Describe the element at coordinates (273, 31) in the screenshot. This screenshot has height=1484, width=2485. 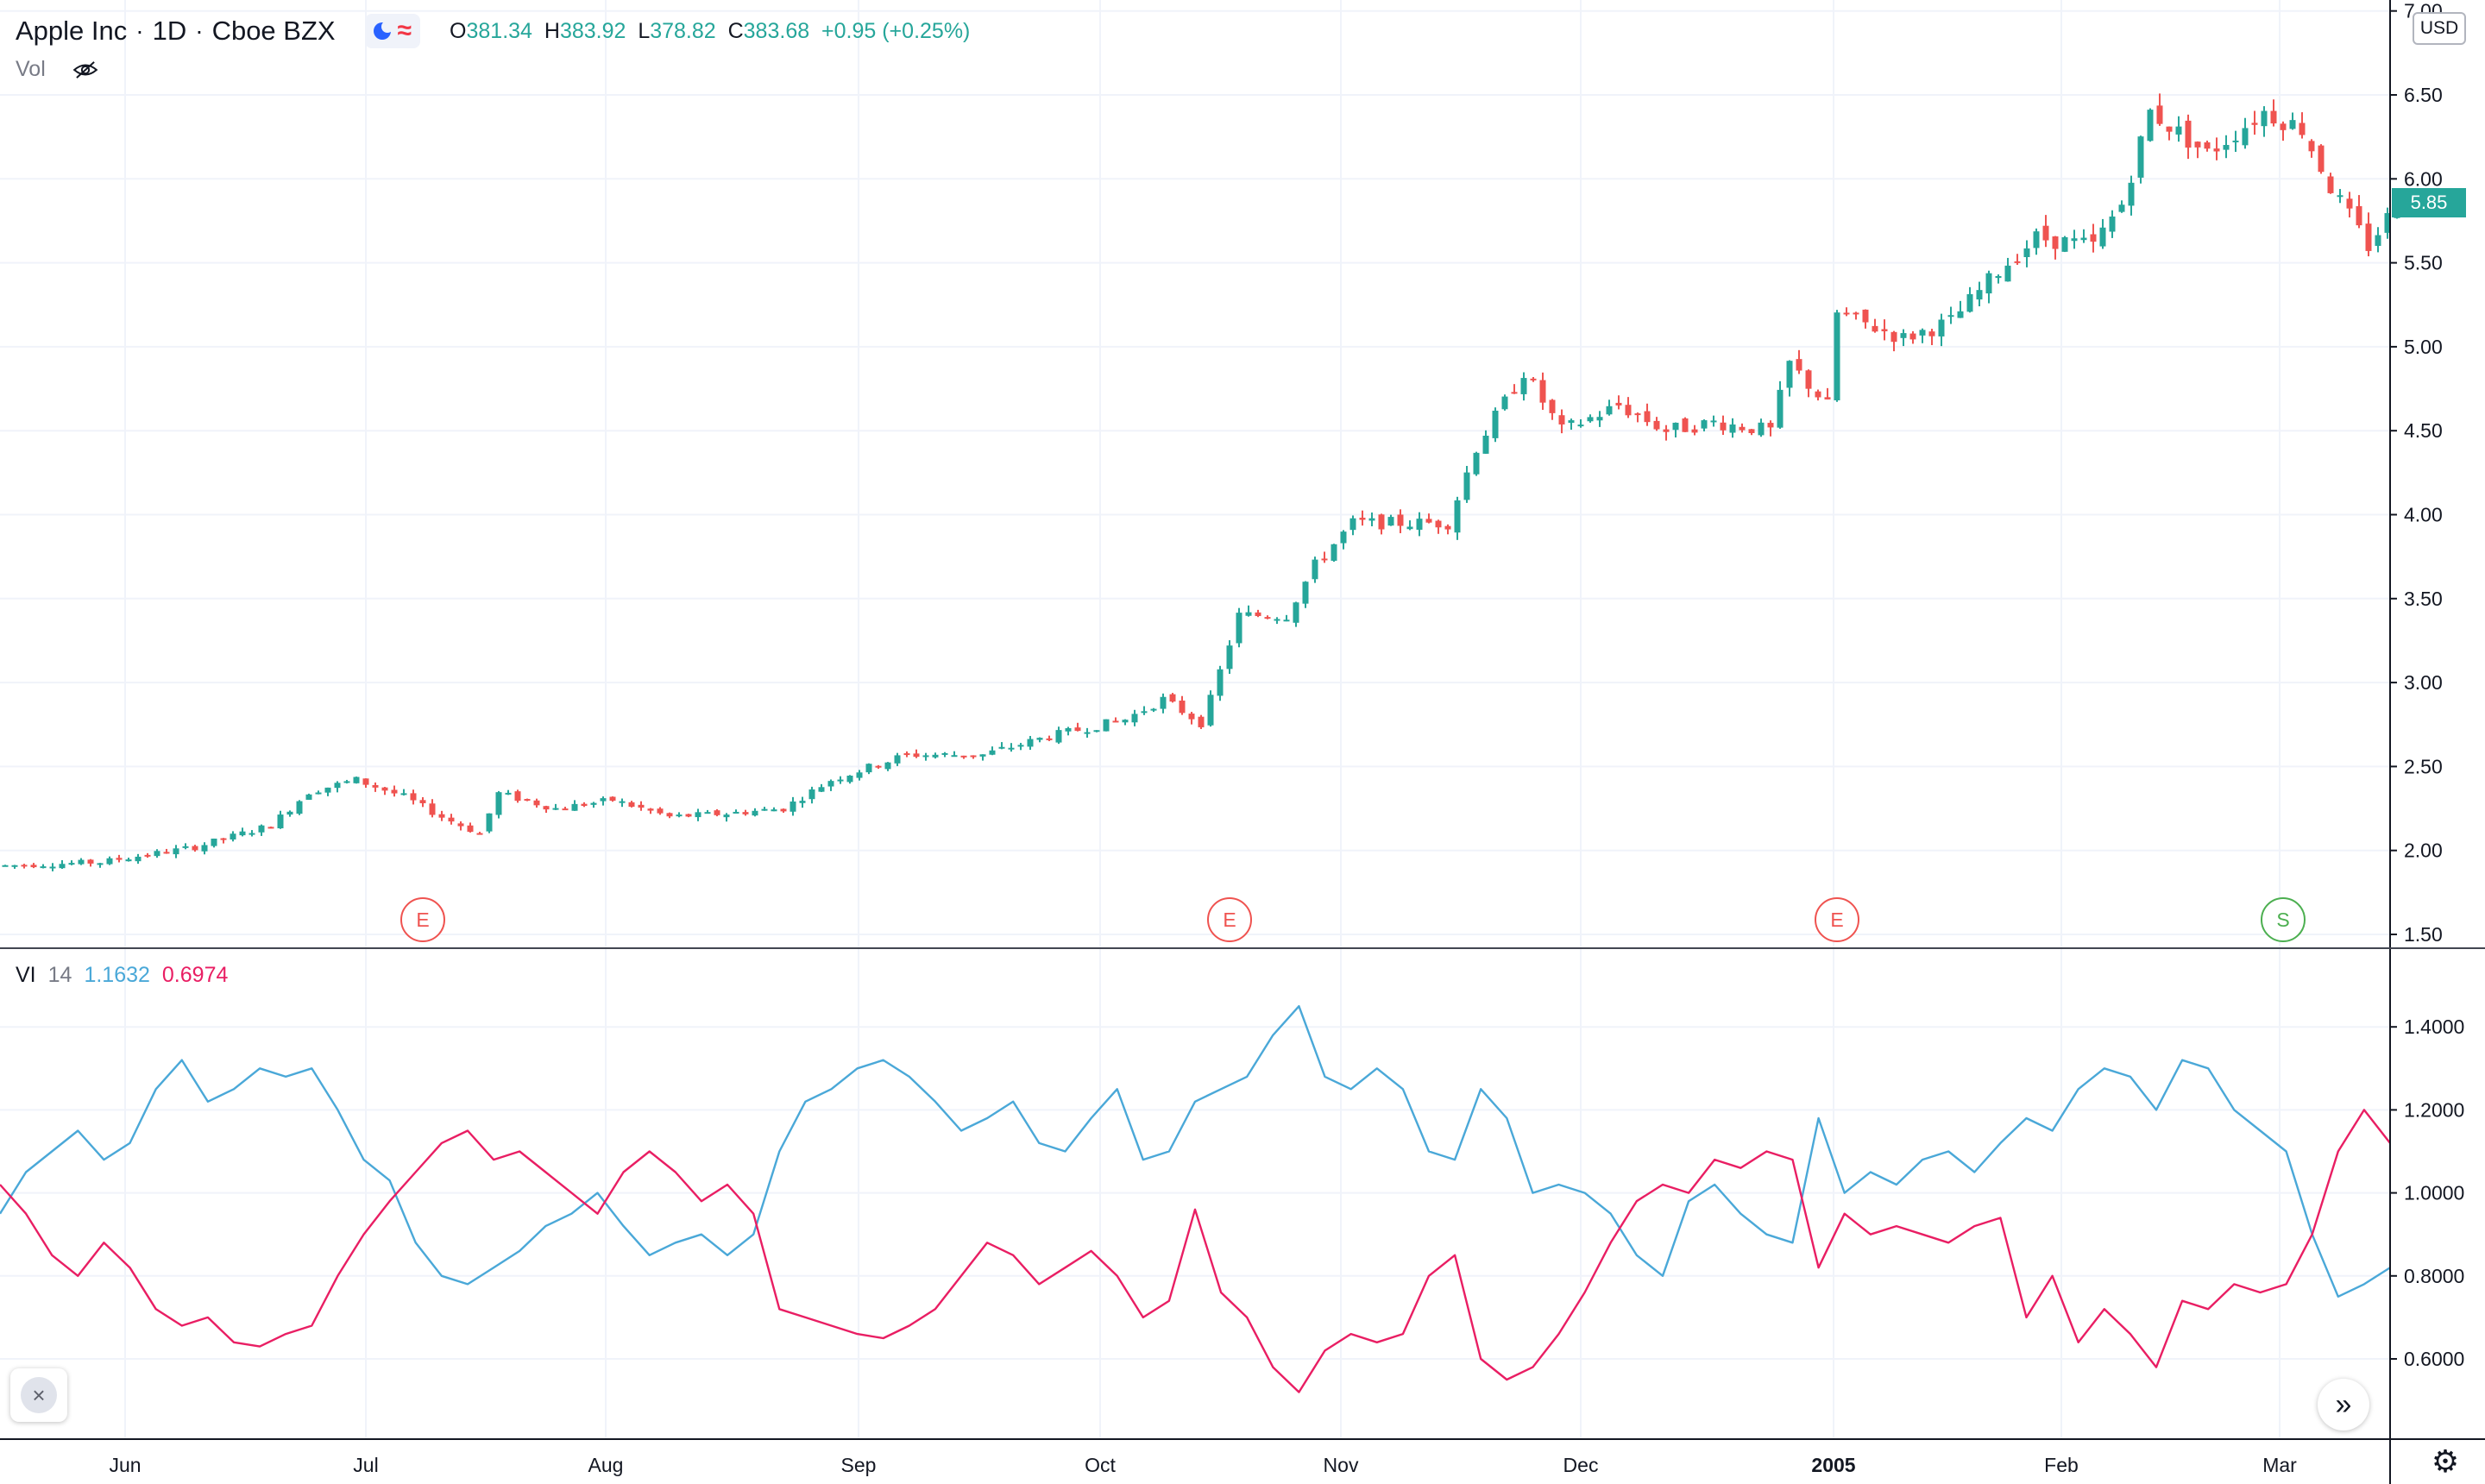
I see `exchange-label: Cboe BZX` at that location.